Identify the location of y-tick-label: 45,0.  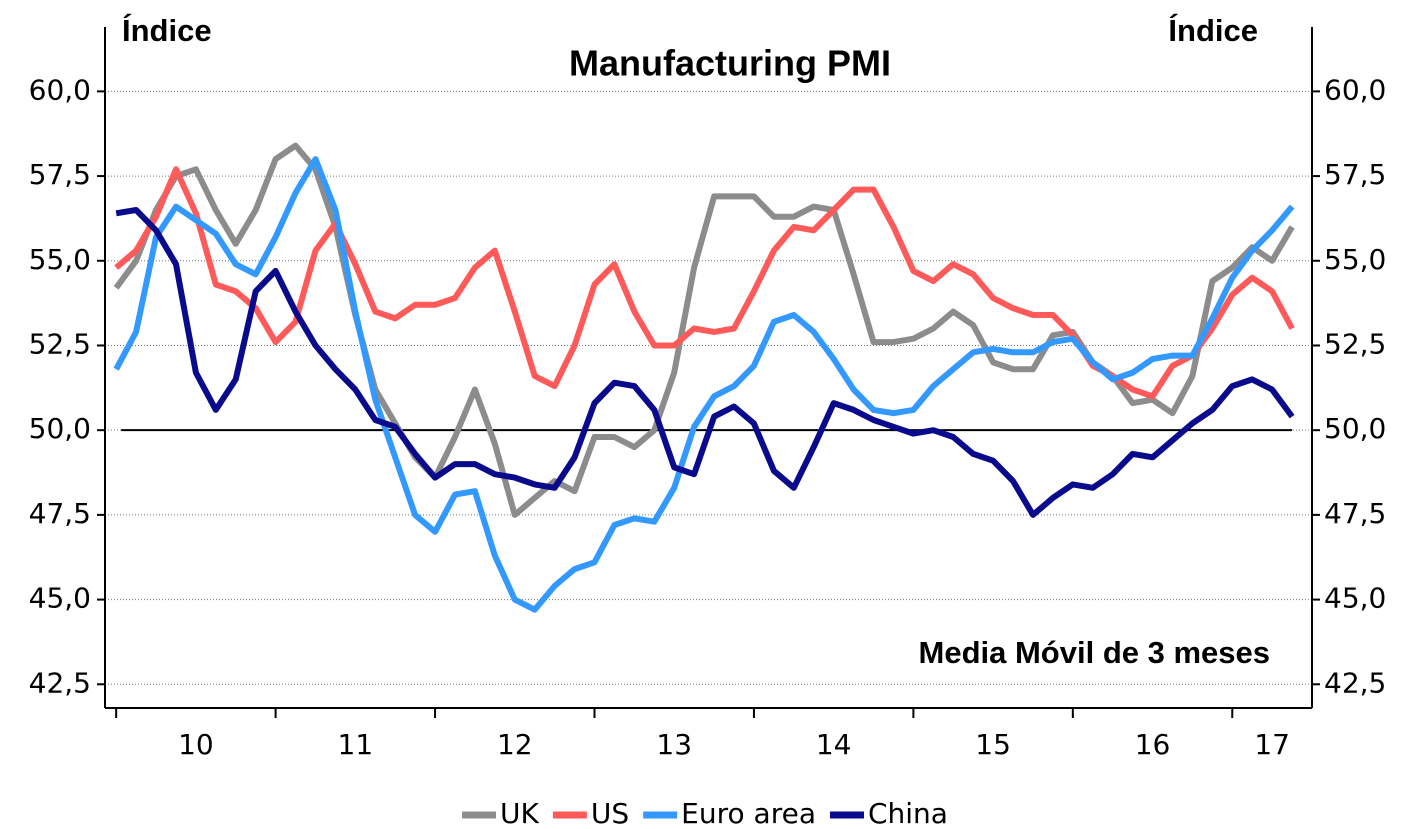
(60, 598).